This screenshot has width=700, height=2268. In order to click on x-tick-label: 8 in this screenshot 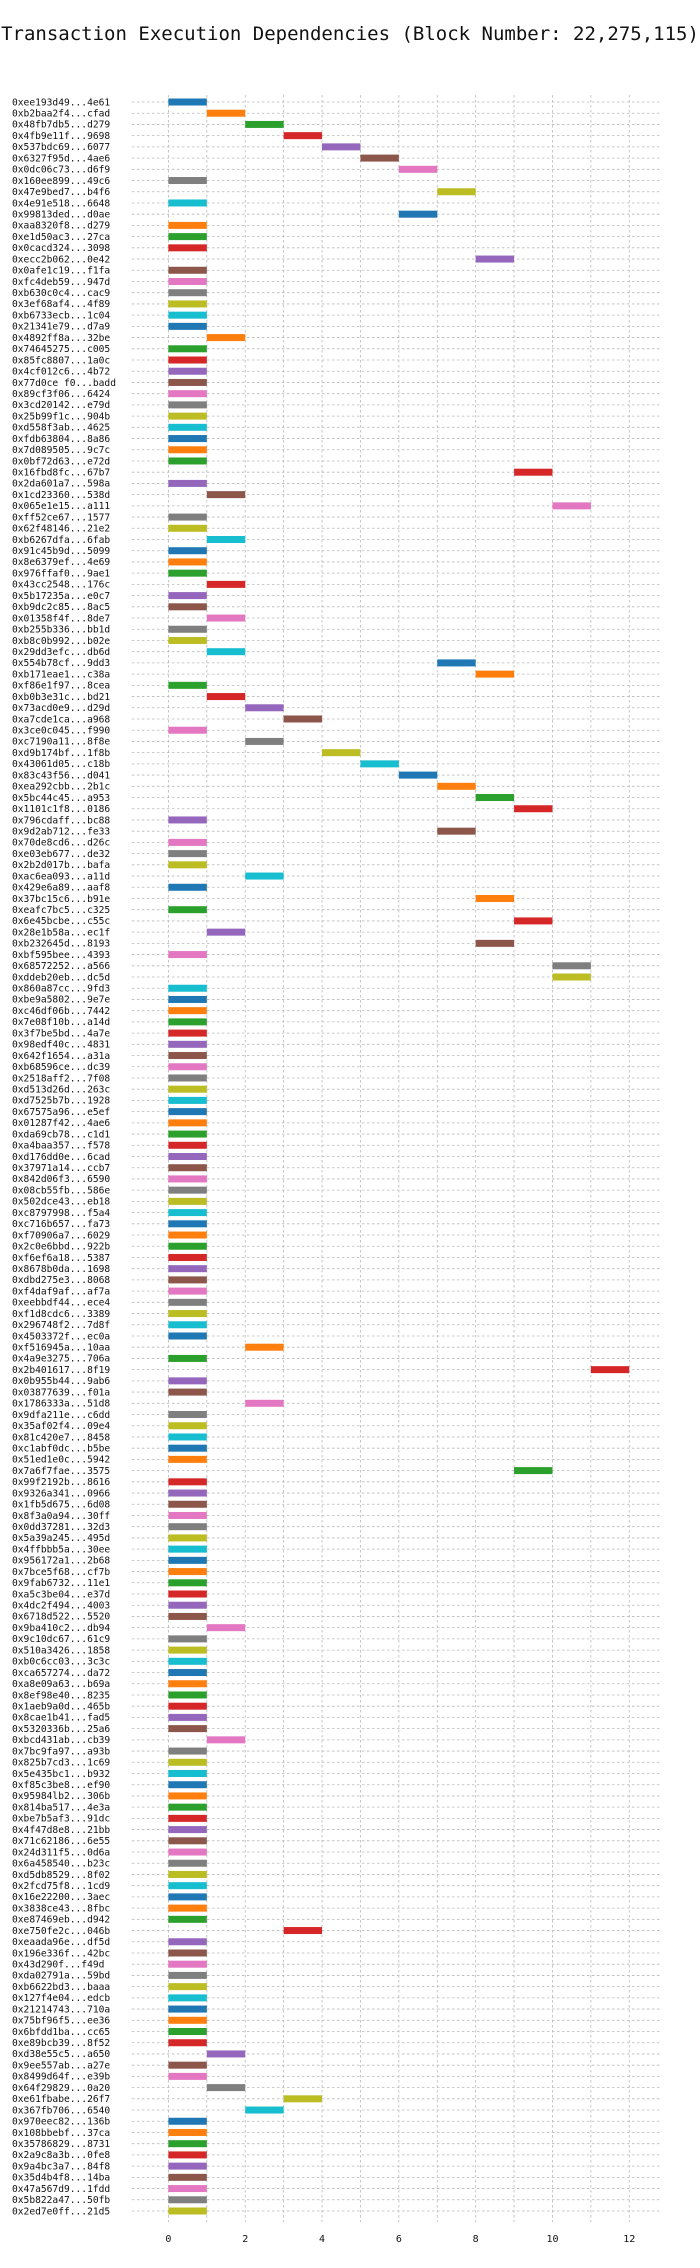, I will do `click(476, 2239)`.